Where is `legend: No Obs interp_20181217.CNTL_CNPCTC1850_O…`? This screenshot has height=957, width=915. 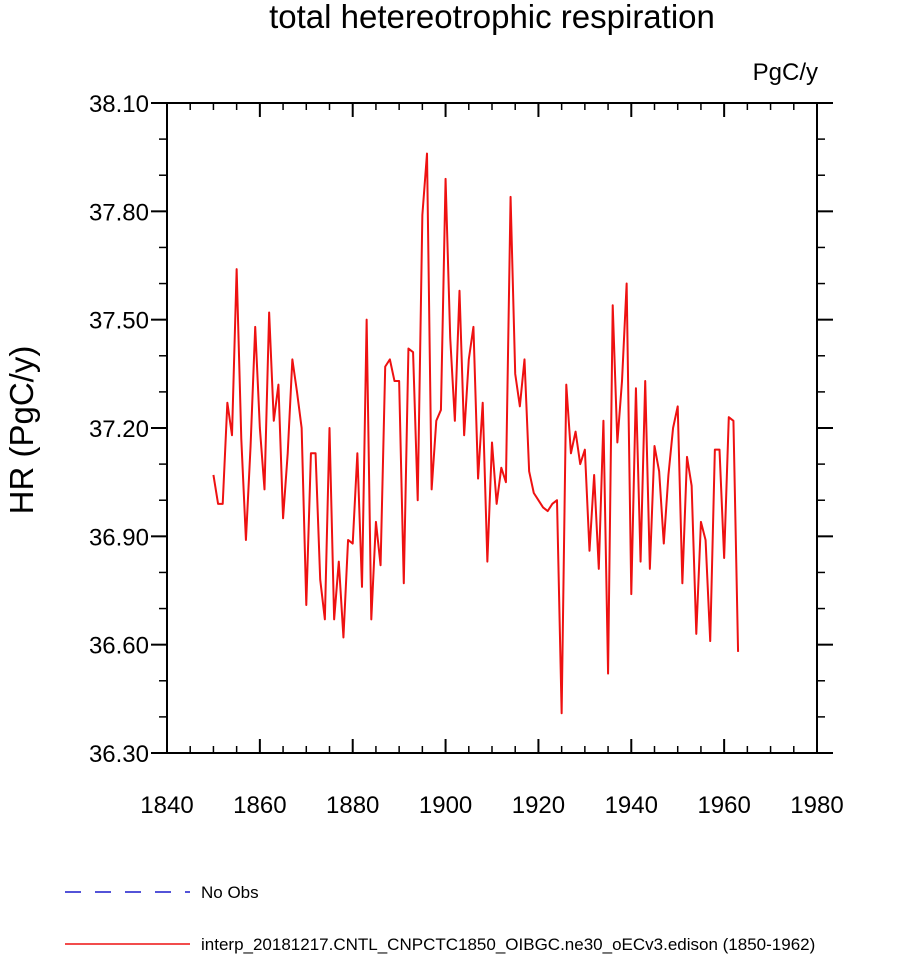 legend: No Obs interp_20181217.CNTL_CNPCTC1850_O… is located at coordinates (440, 918).